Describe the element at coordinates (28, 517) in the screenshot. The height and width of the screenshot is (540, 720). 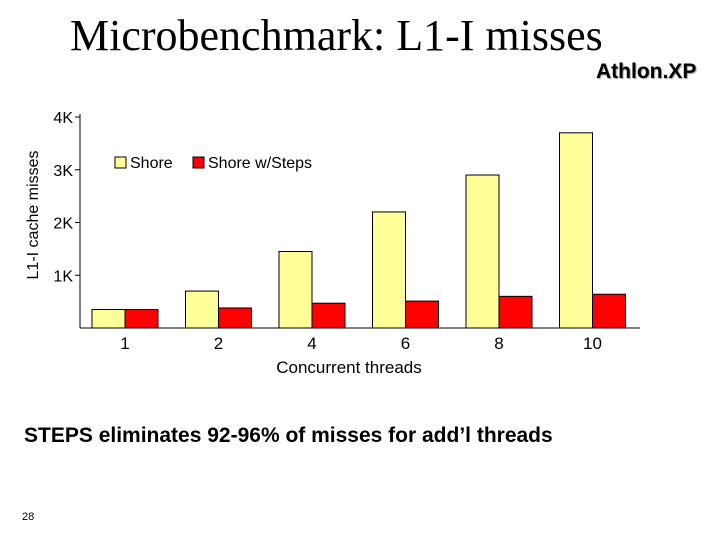
I see `slide-number: 28` at that location.